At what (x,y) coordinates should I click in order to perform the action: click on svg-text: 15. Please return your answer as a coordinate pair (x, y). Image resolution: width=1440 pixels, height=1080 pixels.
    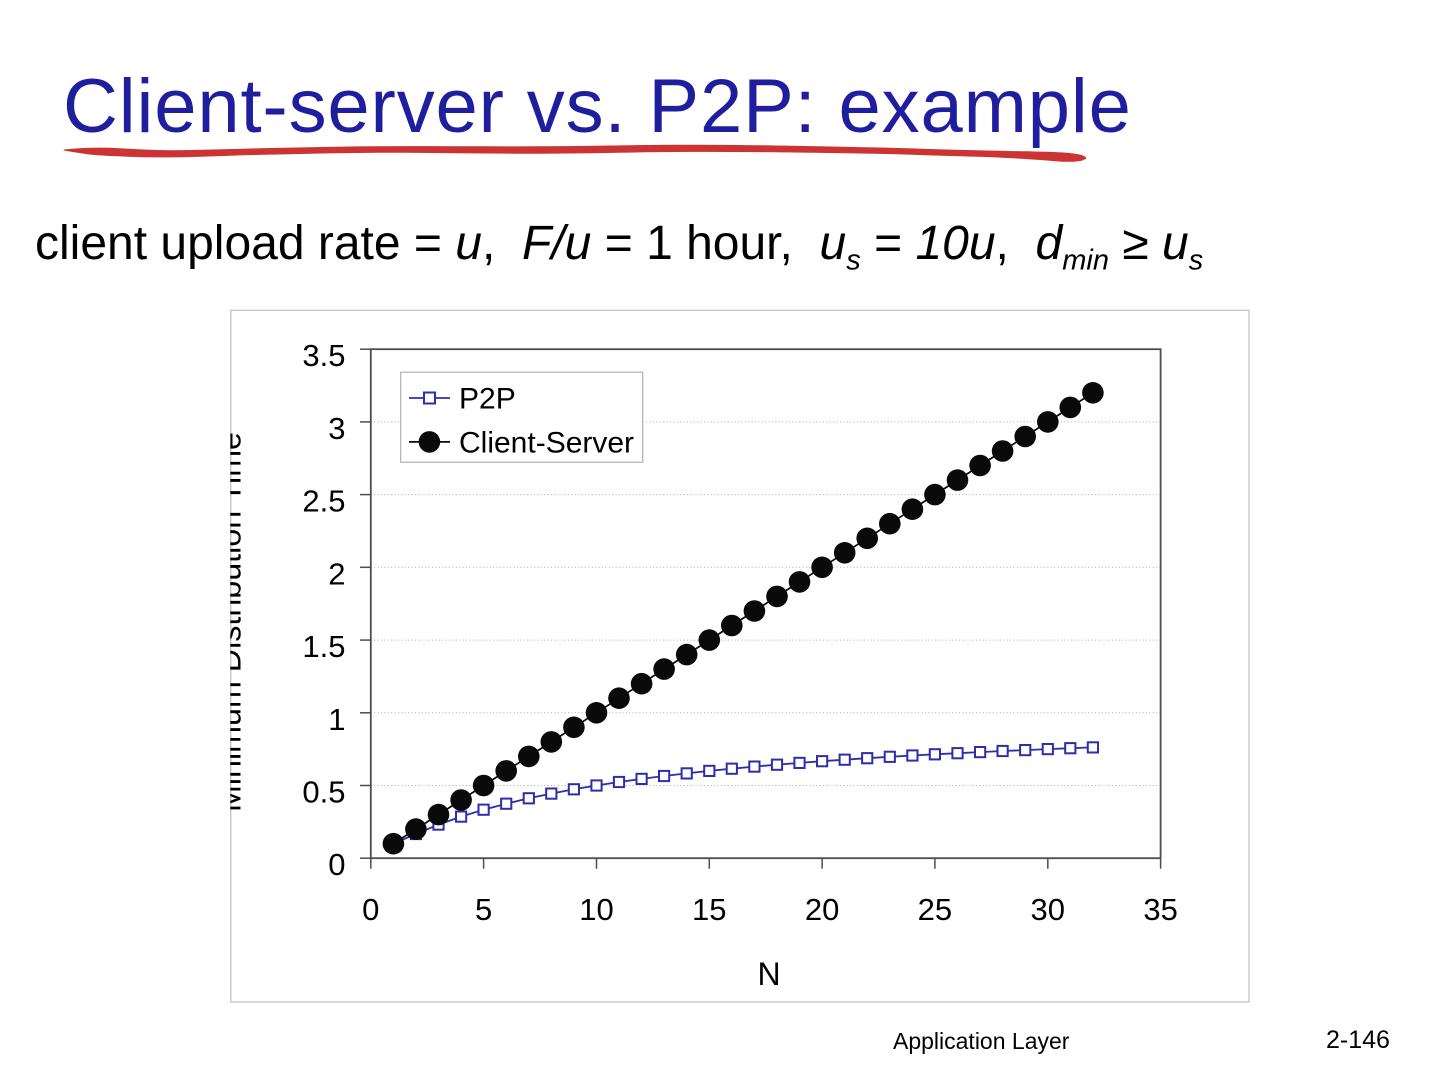
    Looking at the image, I should click on (709, 909).